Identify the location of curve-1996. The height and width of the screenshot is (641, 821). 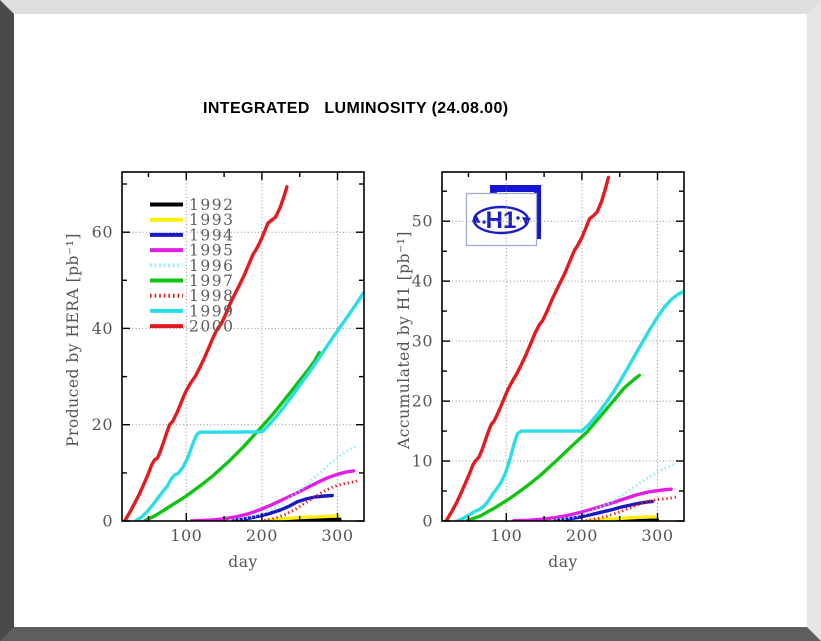
(293, 482).